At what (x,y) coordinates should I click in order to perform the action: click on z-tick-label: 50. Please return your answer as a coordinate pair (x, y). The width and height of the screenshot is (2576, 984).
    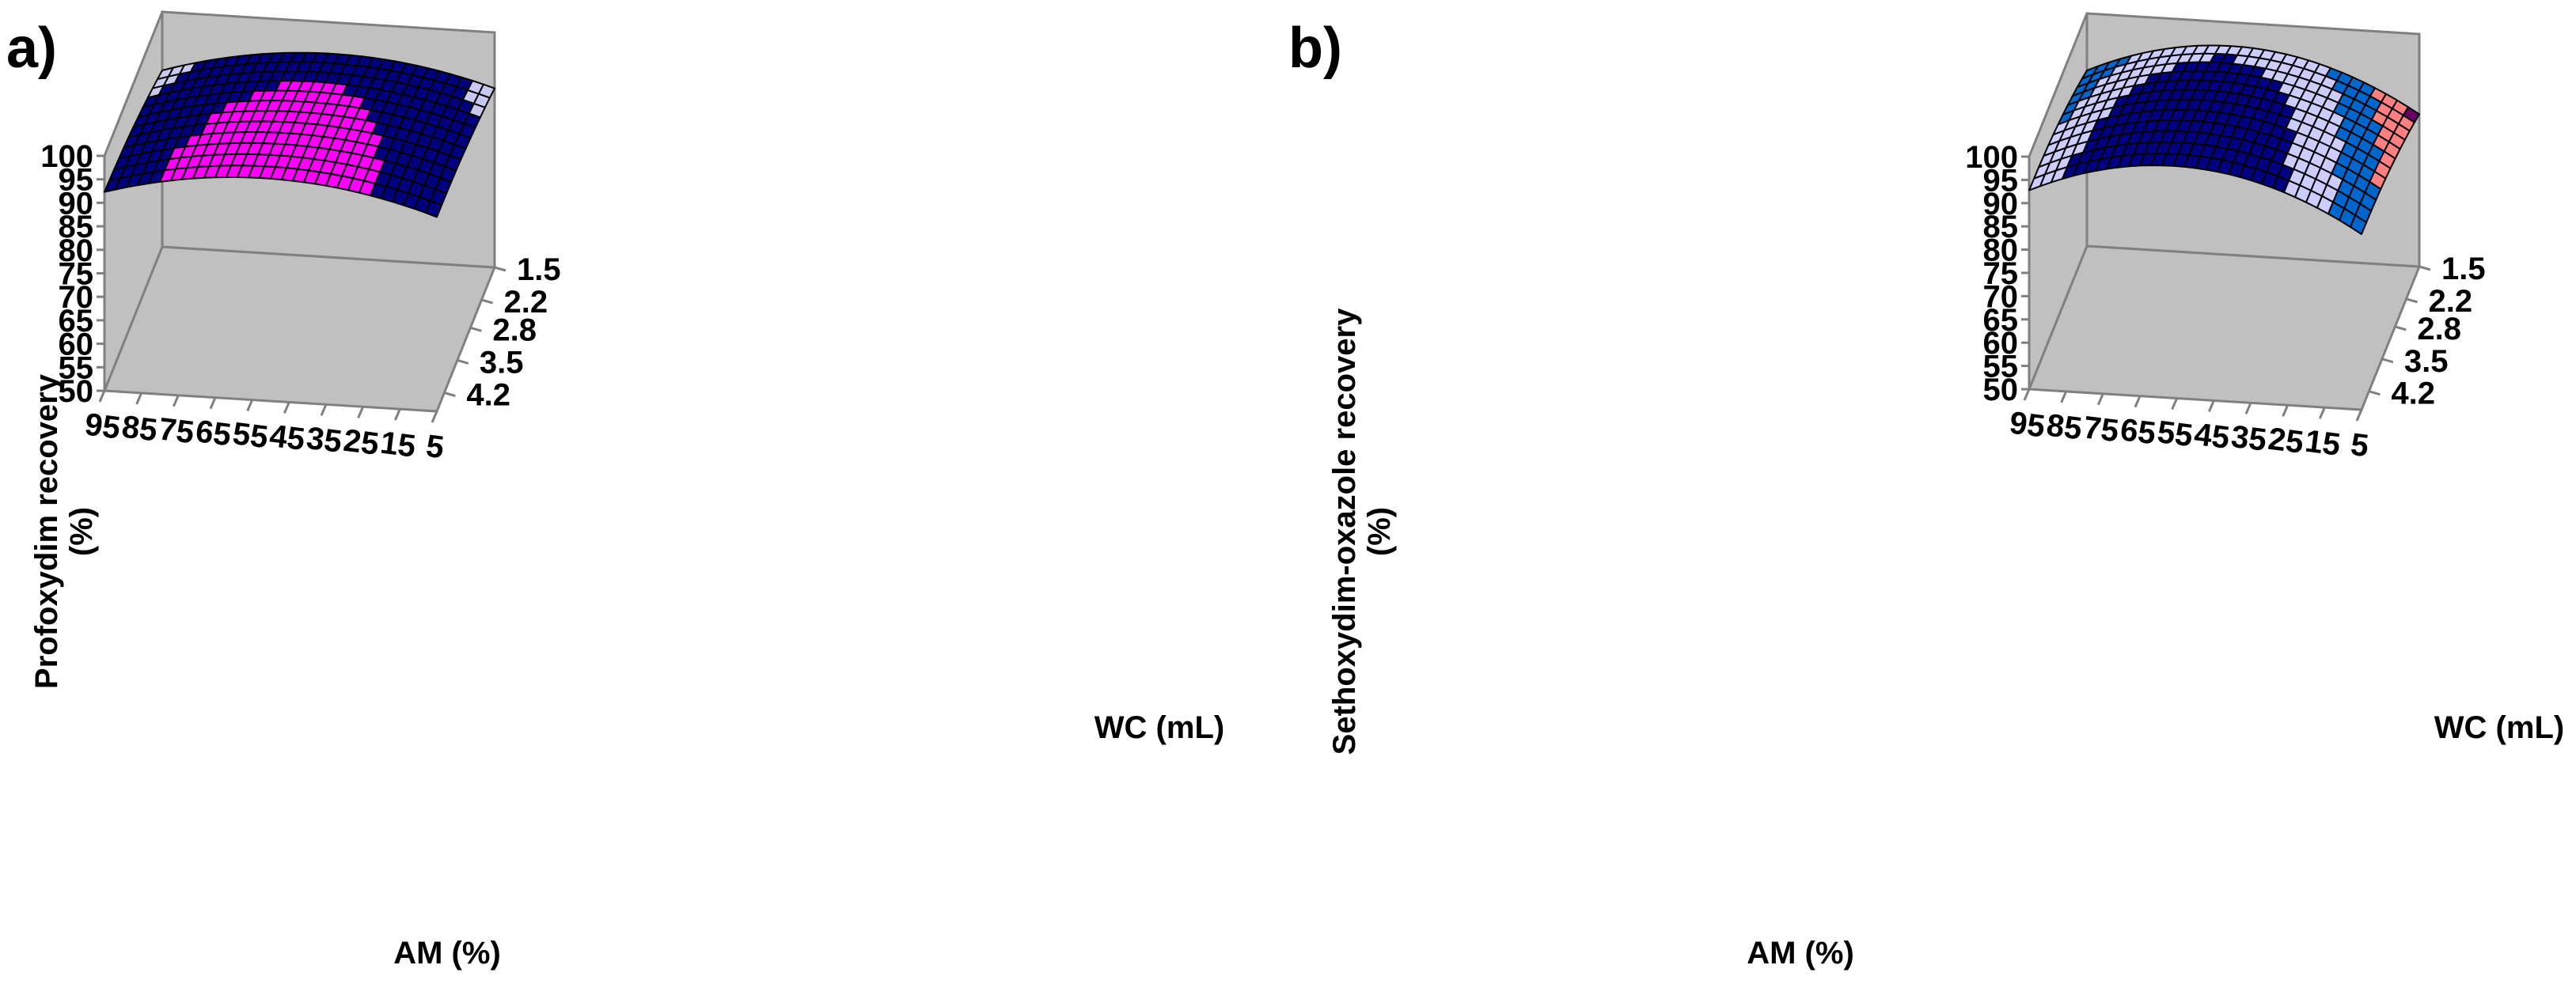
    Looking at the image, I should click on (76, 391).